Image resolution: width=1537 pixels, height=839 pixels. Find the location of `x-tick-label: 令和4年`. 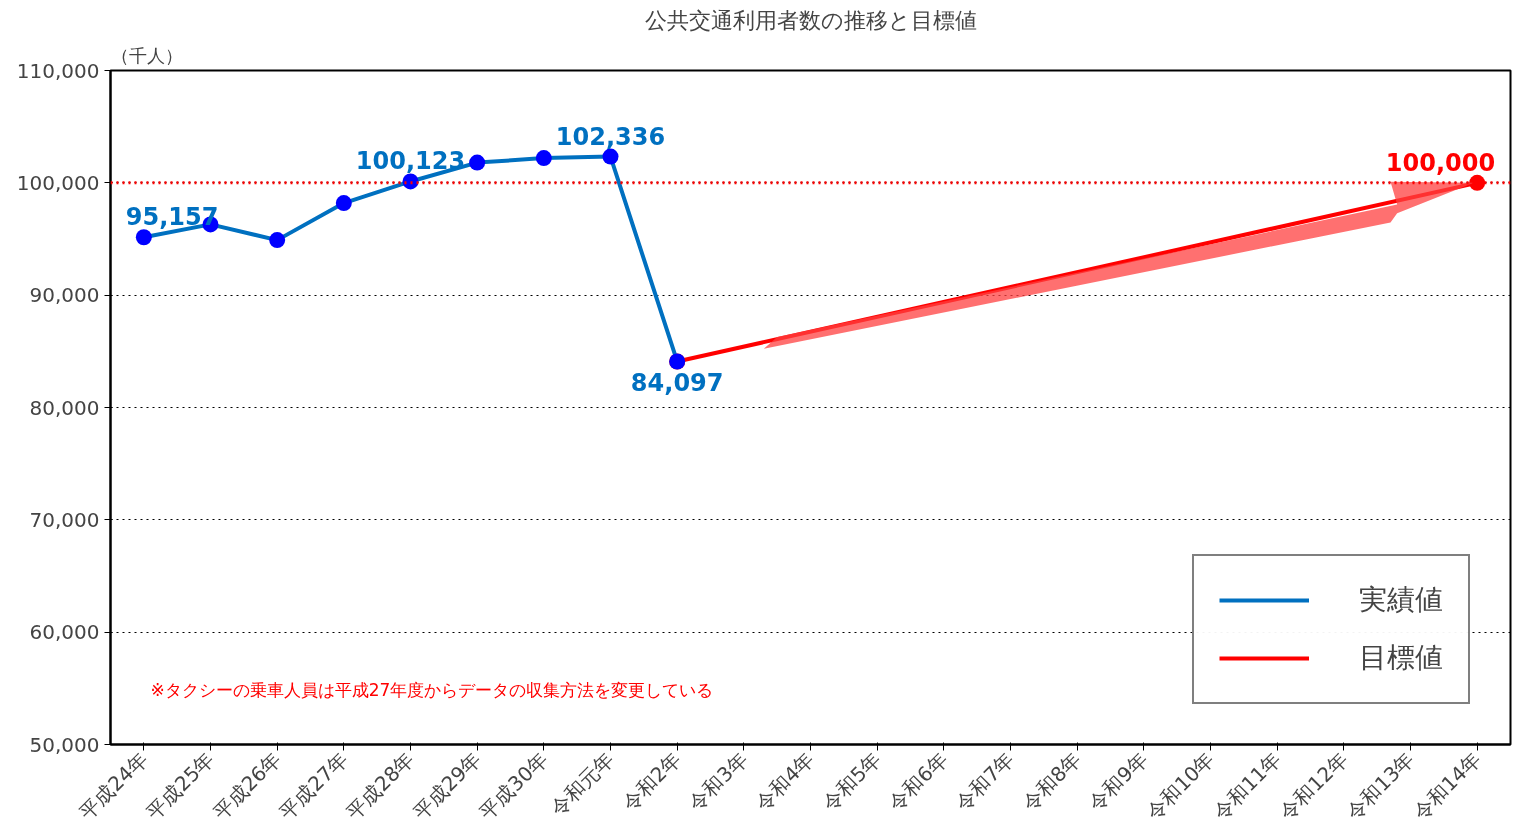

x-tick-label: 令和4年 is located at coordinates (784, 781).